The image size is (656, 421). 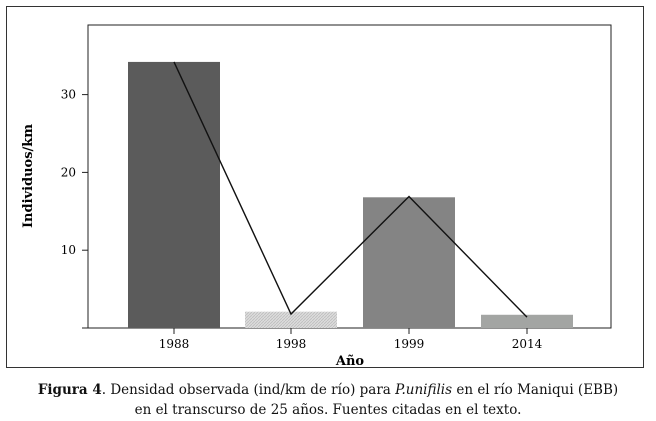 I want to click on caption-label: Figura 4, so click(x=69, y=390).